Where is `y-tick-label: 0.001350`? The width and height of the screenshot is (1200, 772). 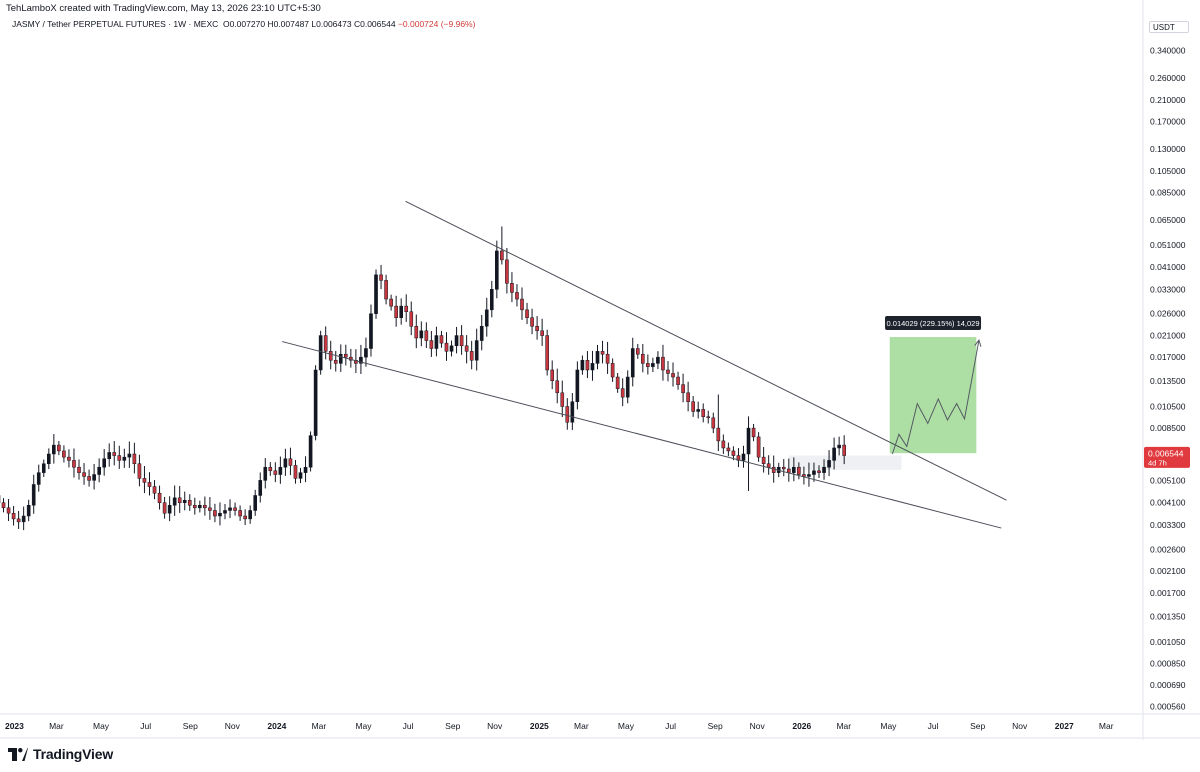 y-tick-label: 0.001350 is located at coordinates (1168, 616).